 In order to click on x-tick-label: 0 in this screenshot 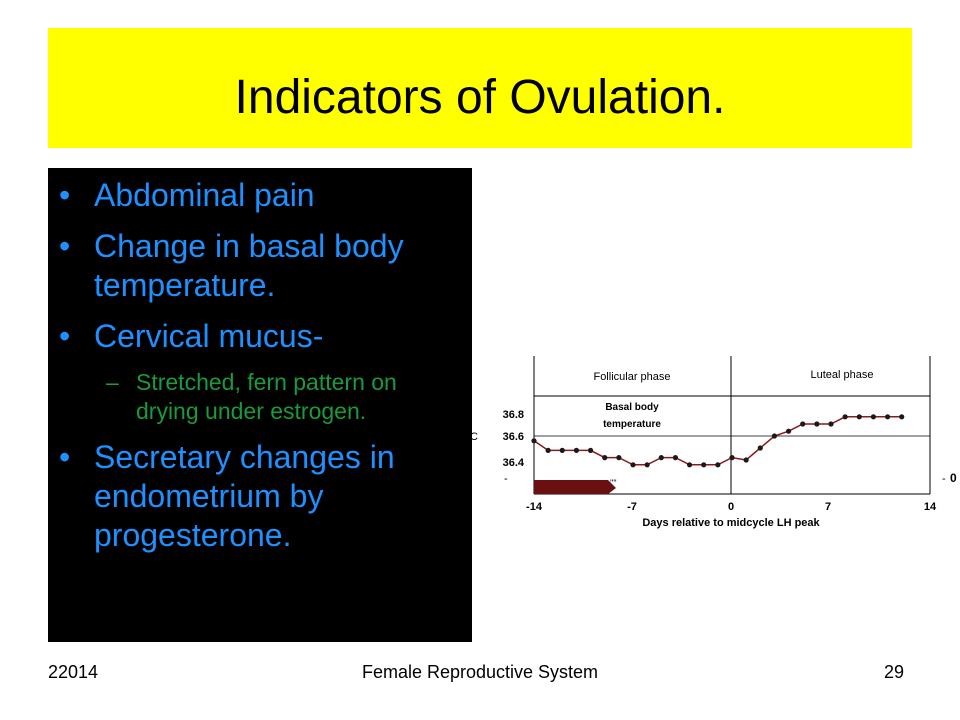, I will do `click(731, 507)`.